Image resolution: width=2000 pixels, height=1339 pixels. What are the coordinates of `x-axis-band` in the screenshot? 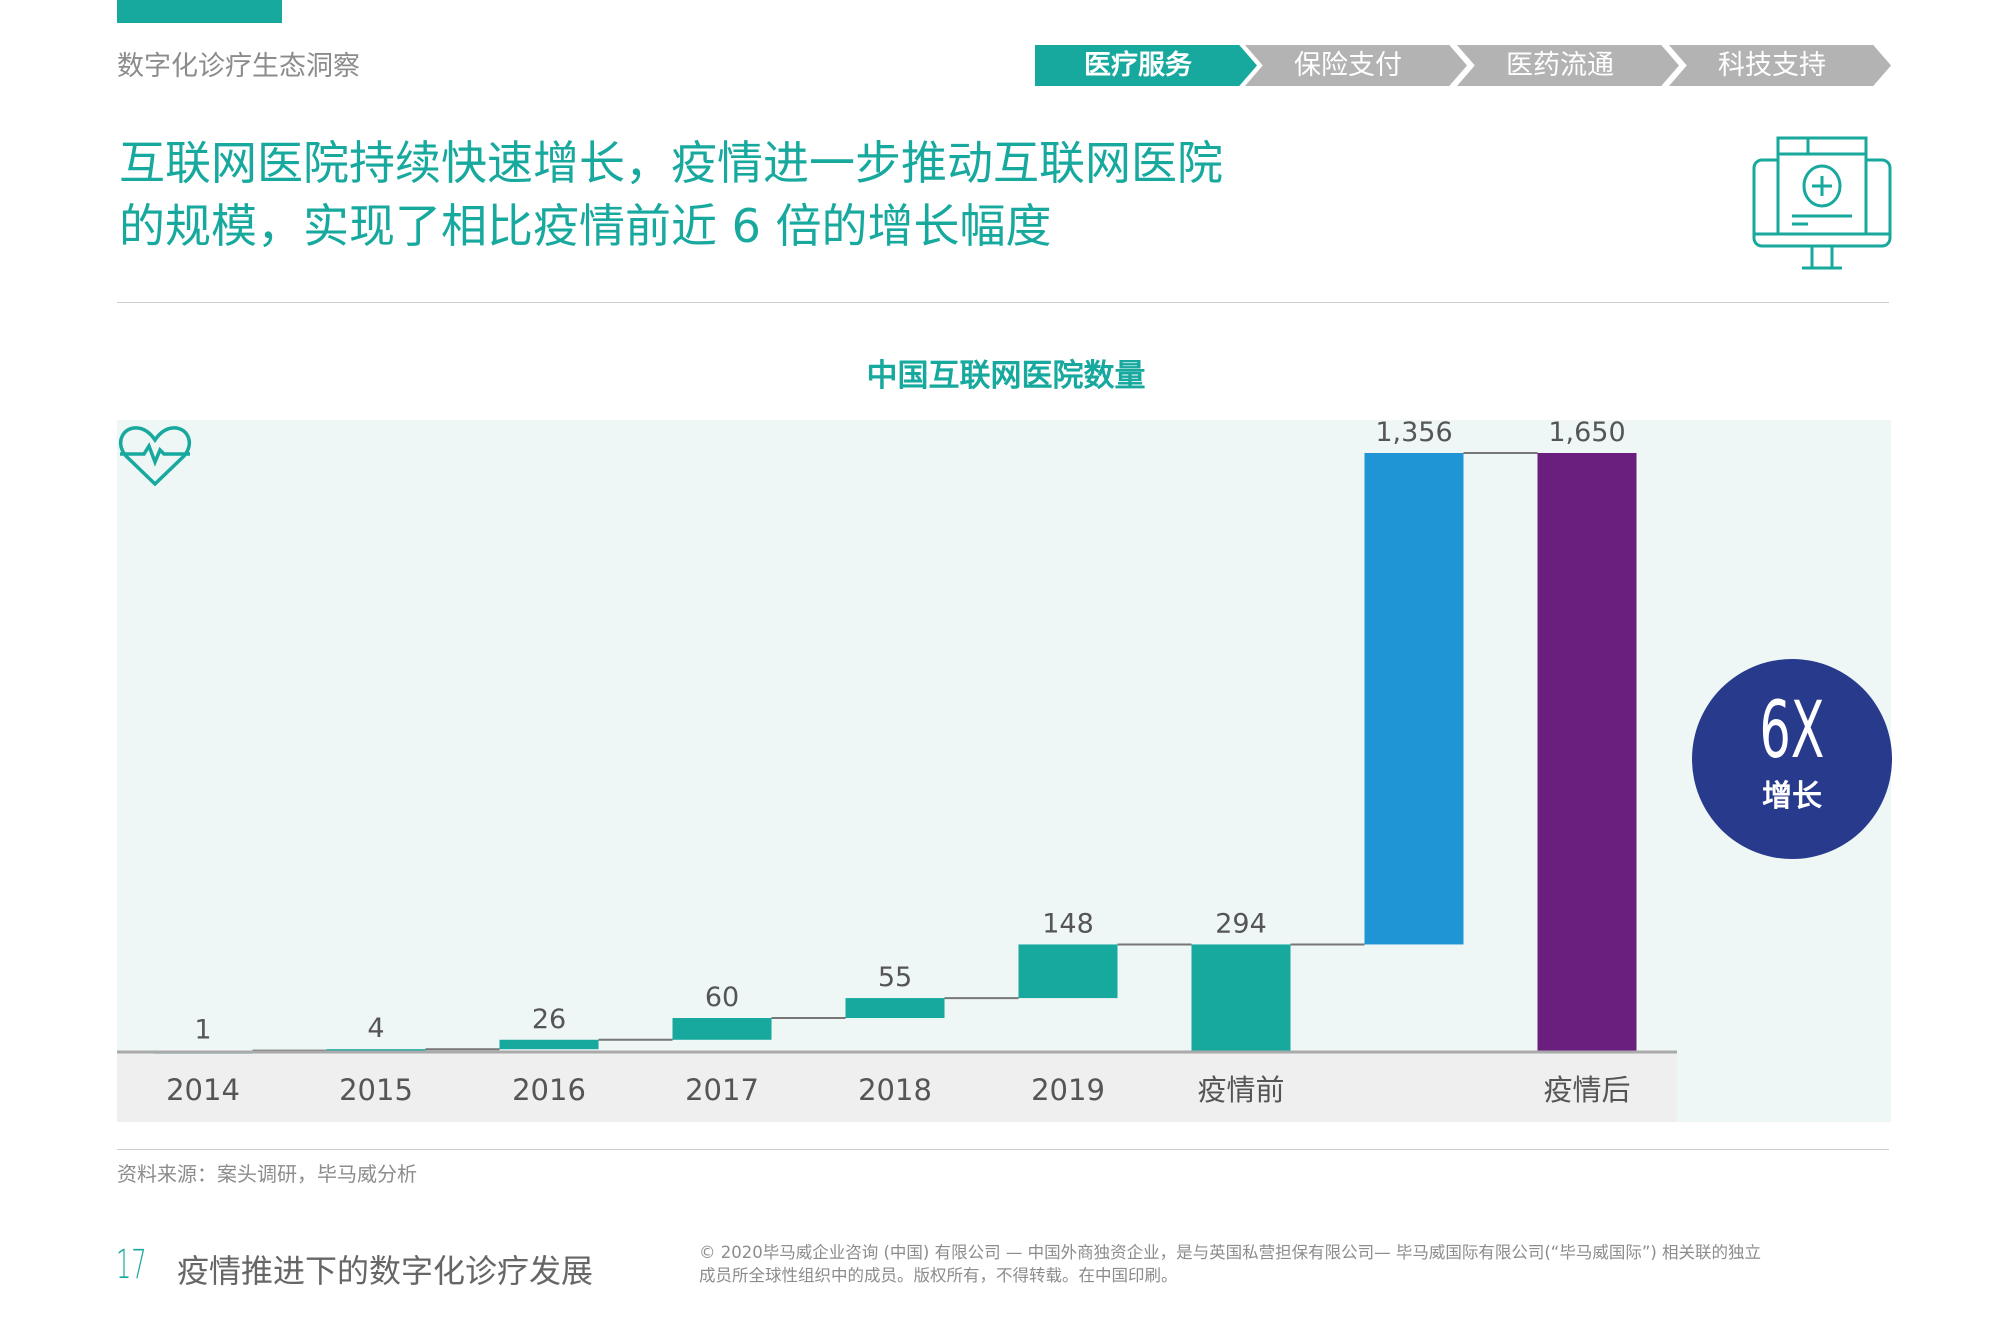 It's located at (897, 1087).